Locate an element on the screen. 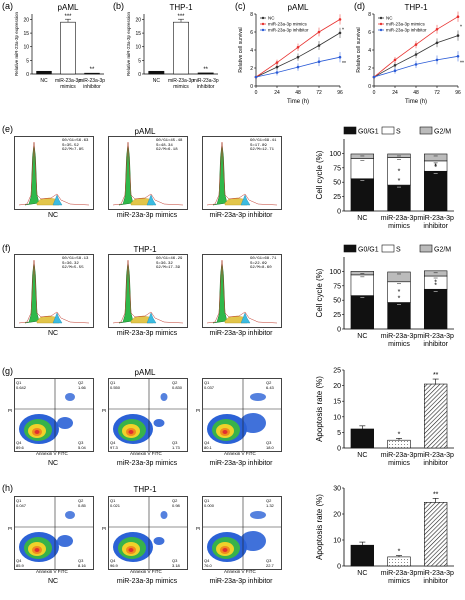  legend-marker is located at coordinates (263, 24).